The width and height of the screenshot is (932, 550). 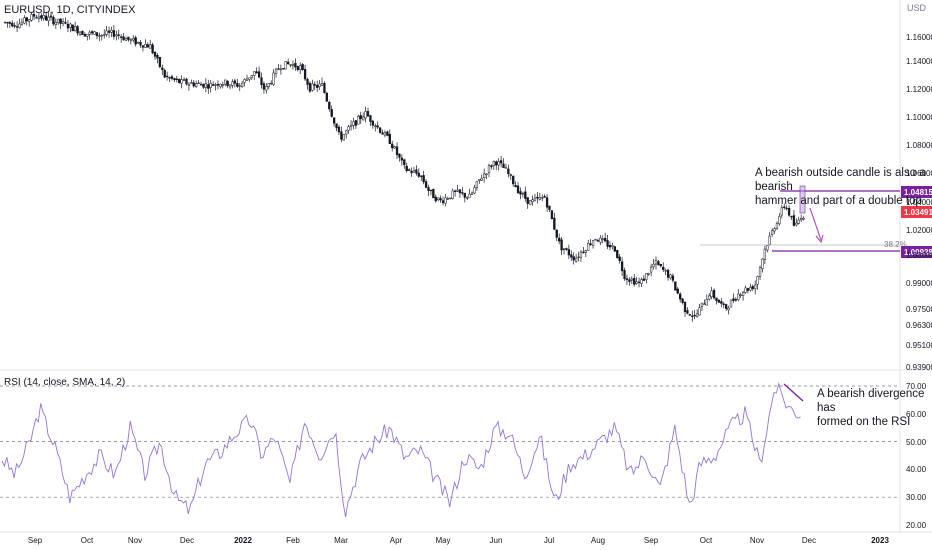 I want to click on rsi-annotation-line2: formed on the RSI, so click(x=864, y=422).